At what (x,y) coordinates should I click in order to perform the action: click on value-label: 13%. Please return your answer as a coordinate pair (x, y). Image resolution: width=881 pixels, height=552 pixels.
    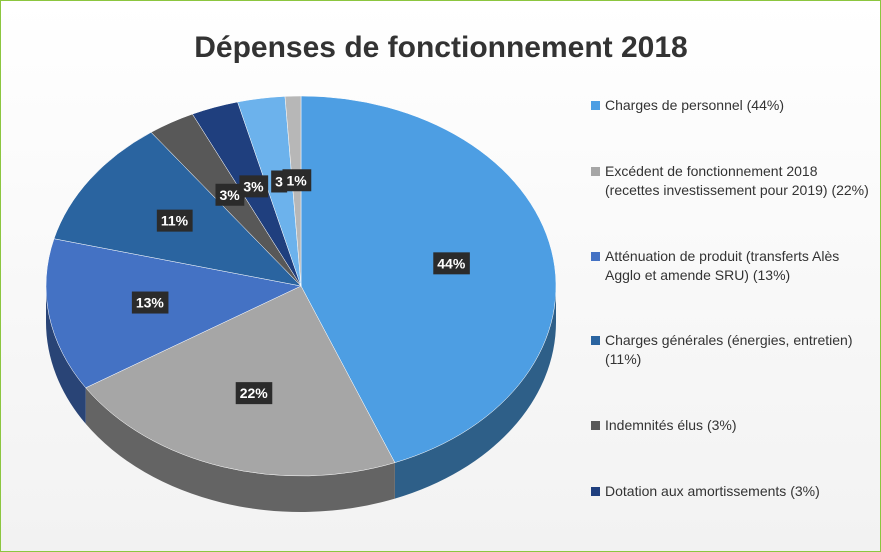
    Looking at the image, I should click on (150, 303).